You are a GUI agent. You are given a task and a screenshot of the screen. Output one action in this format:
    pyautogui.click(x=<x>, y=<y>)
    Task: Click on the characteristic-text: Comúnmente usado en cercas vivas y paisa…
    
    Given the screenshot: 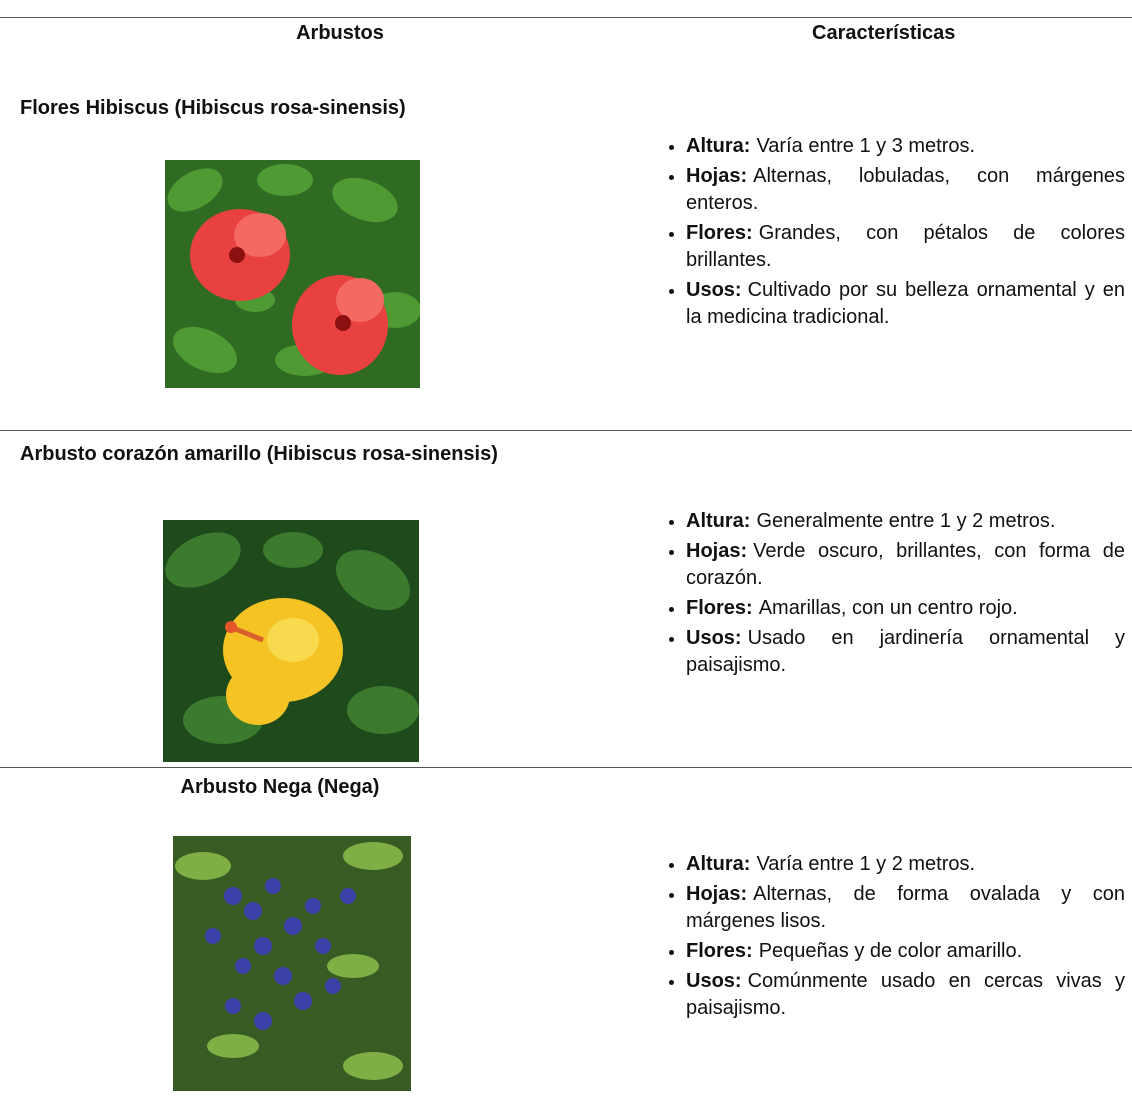 What is the action you would take?
    pyautogui.click(x=905, y=994)
    